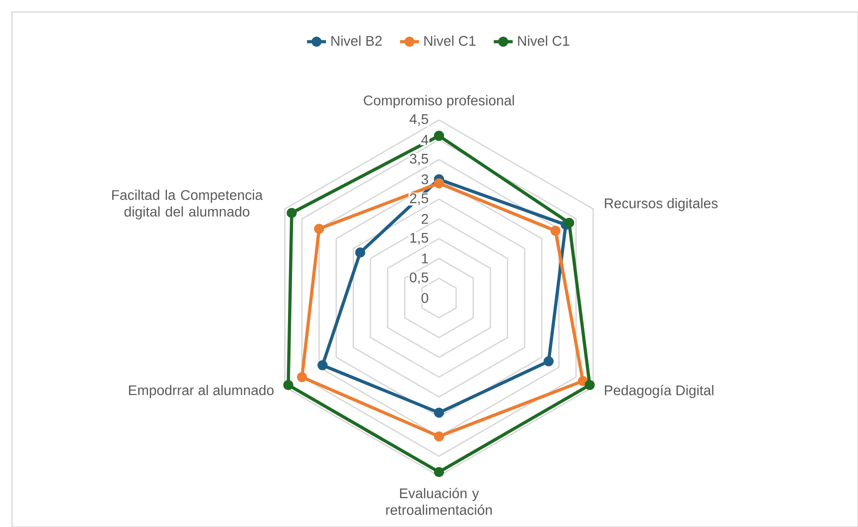 This screenshot has height=527, width=858. Describe the element at coordinates (439, 101) in the screenshot. I see `spoke-label: Compromiso profesional` at that location.